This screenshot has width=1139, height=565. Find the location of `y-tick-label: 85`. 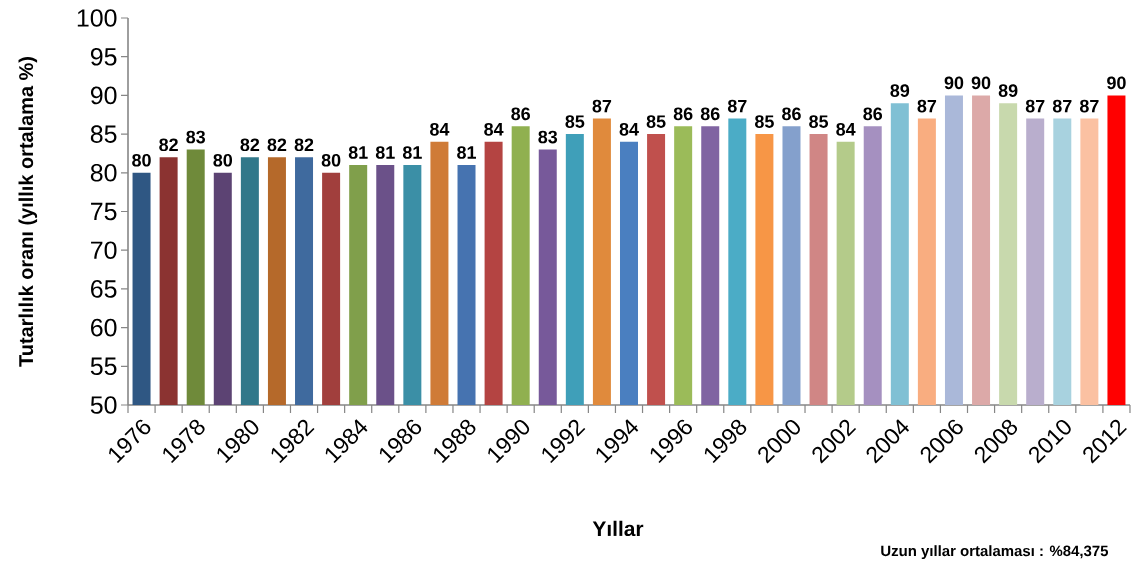

y-tick-label: 85 is located at coordinates (103, 134).